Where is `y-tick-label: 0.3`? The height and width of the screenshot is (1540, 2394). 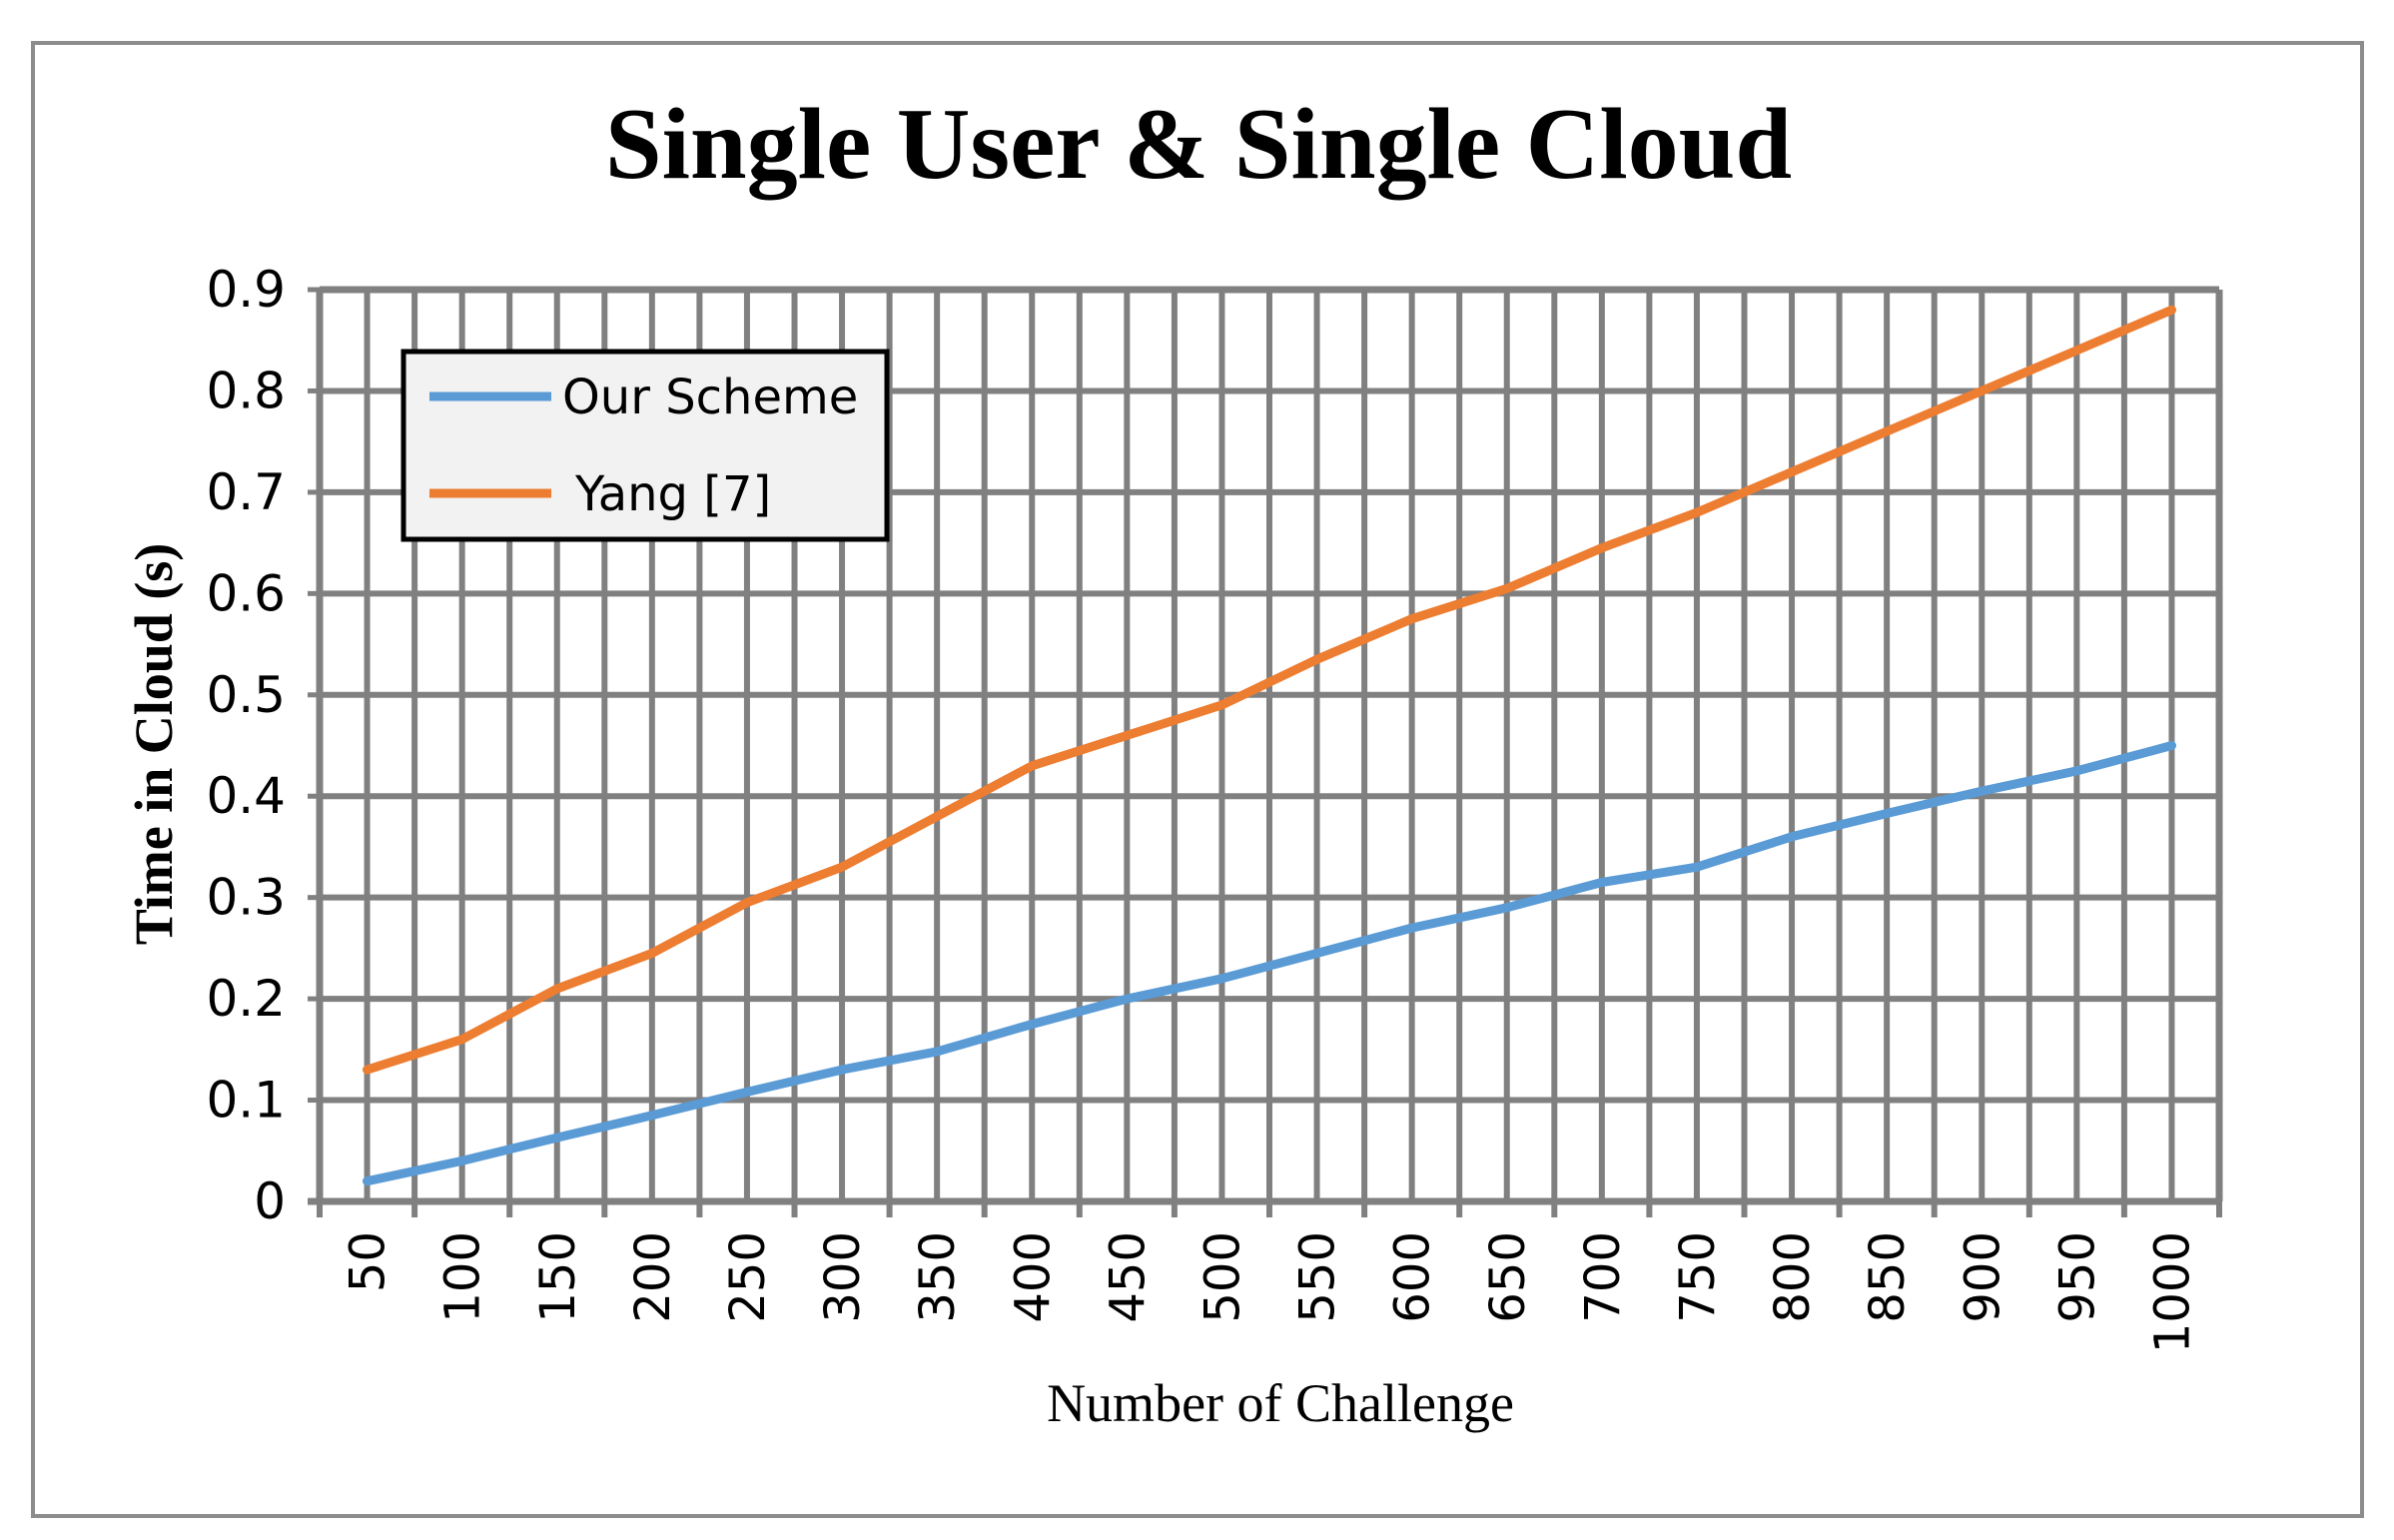 y-tick-label: 0.3 is located at coordinates (246, 898).